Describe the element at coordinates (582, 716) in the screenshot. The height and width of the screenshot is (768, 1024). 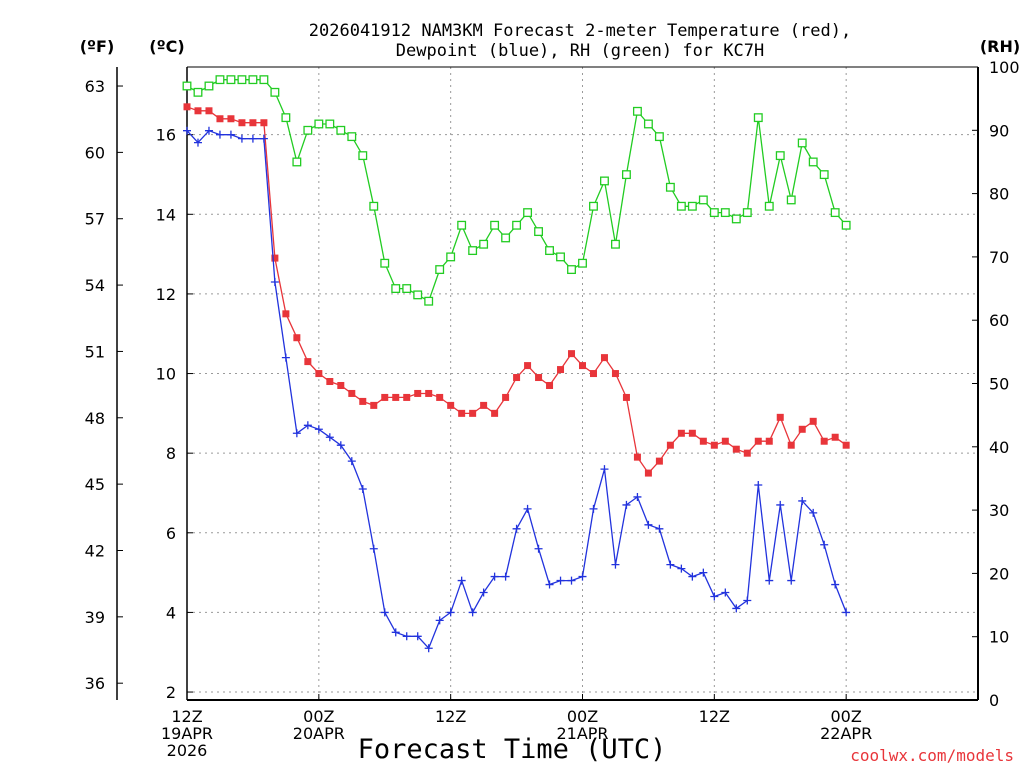
I see `x-tick-label: 00Z` at that location.